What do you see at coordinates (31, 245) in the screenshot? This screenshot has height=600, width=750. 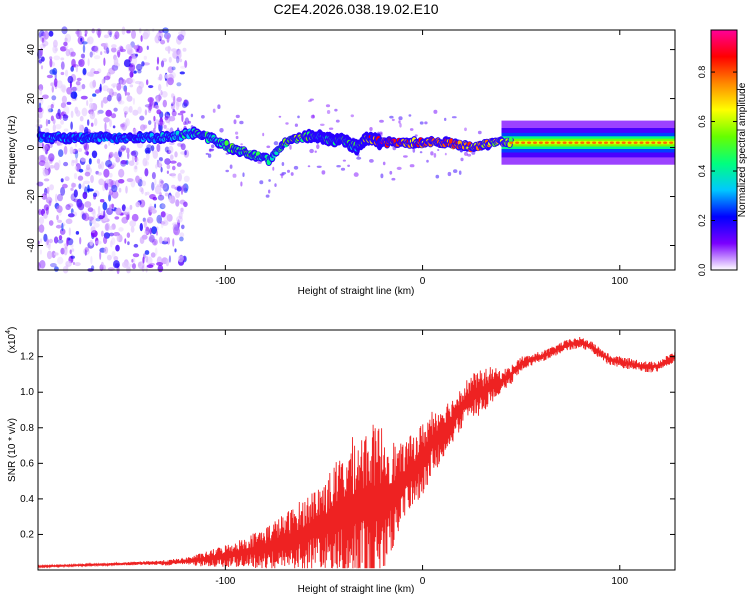 I see `spec-y-tick-label: -40` at bounding box center [31, 245].